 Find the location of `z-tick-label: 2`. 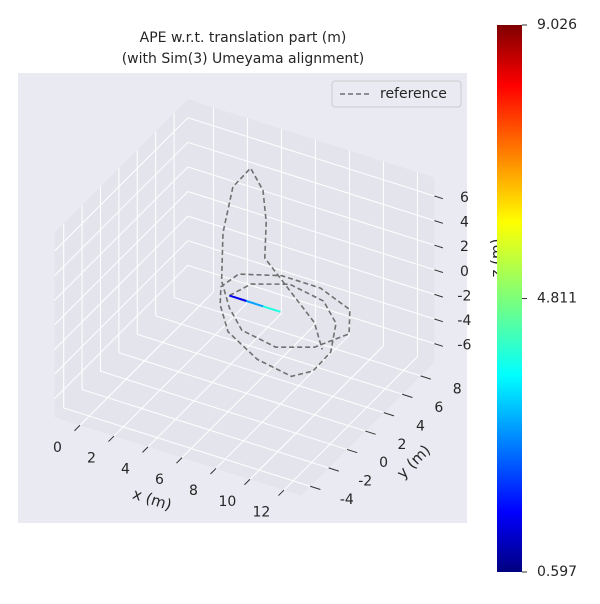

z-tick-label: 2 is located at coordinates (464, 247).